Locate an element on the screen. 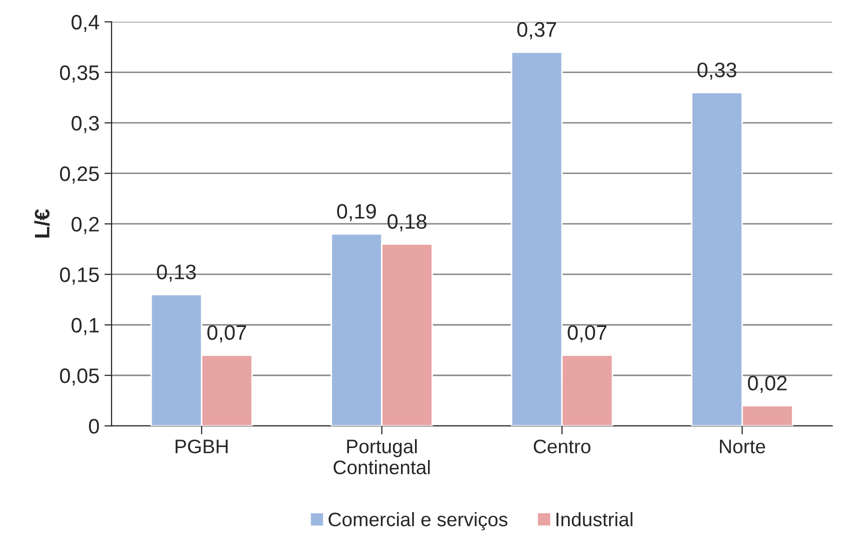 The height and width of the screenshot is (546, 858). x-tick-label: Centro is located at coordinates (562, 447).